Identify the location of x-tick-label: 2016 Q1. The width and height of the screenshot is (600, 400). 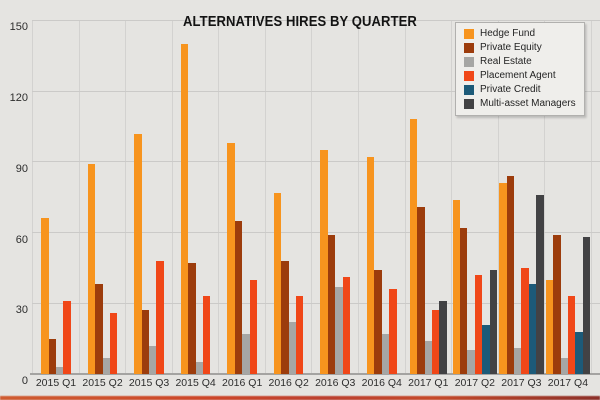
(242, 383).